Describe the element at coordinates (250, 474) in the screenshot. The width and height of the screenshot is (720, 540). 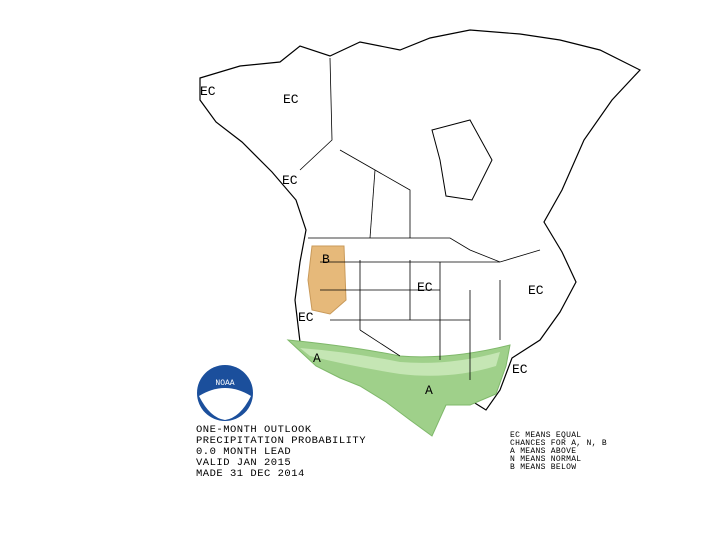
I see `info-line: MADE 31 DEC 2014` at that location.